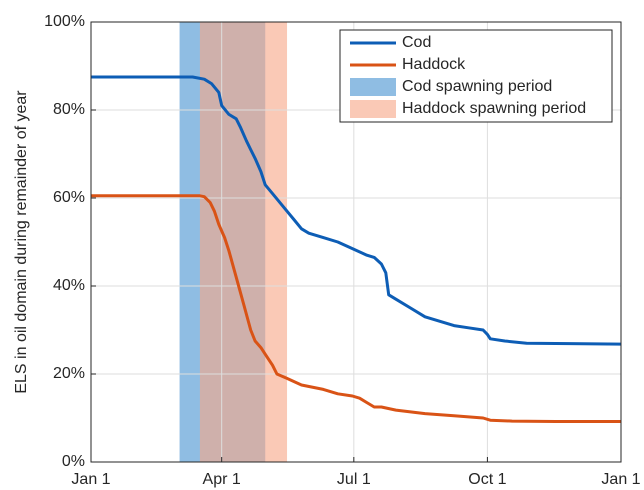  What do you see at coordinates (69, 109) in the screenshot?
I see `y-tick-label: 80%` at bounding box center [69, 109].